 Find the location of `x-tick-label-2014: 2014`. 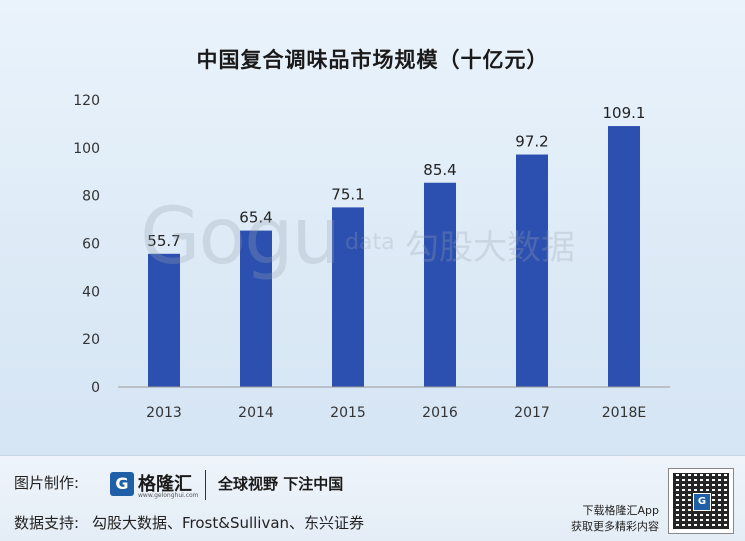

x-tick-label-2014: 2014 is located at coordinates (256, 413).